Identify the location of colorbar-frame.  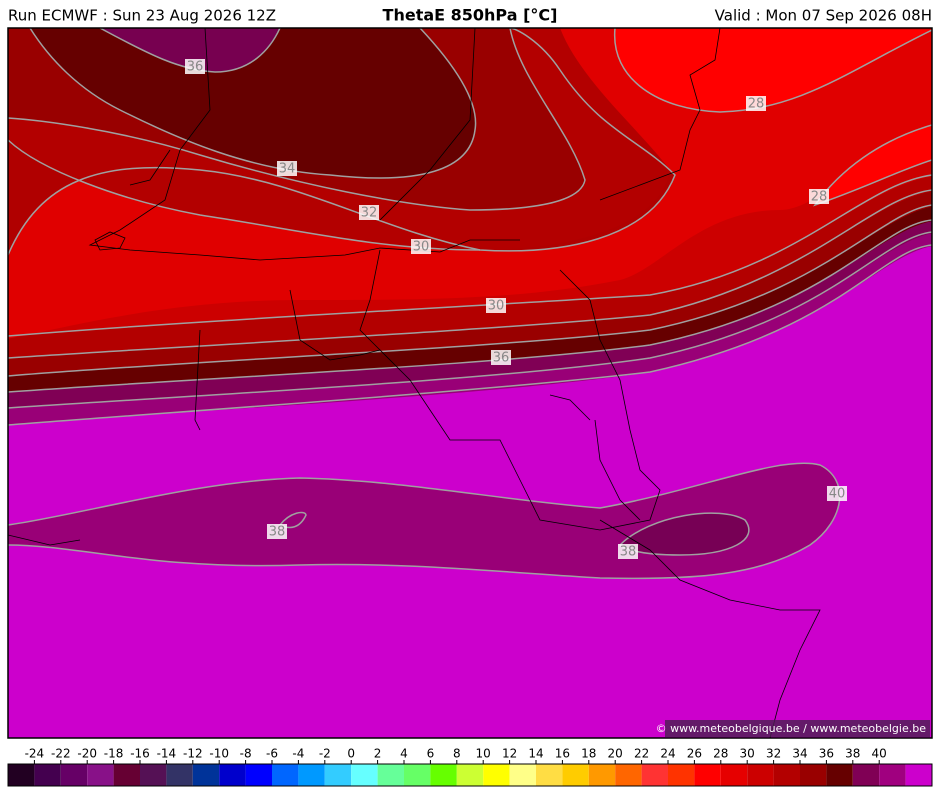
(470, 775).